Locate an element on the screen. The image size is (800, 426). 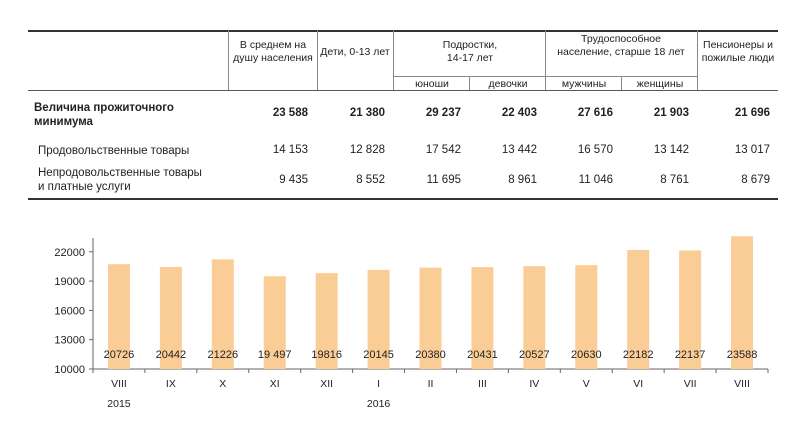
table-cell: 22 403 is located at coordinates (519, 113).